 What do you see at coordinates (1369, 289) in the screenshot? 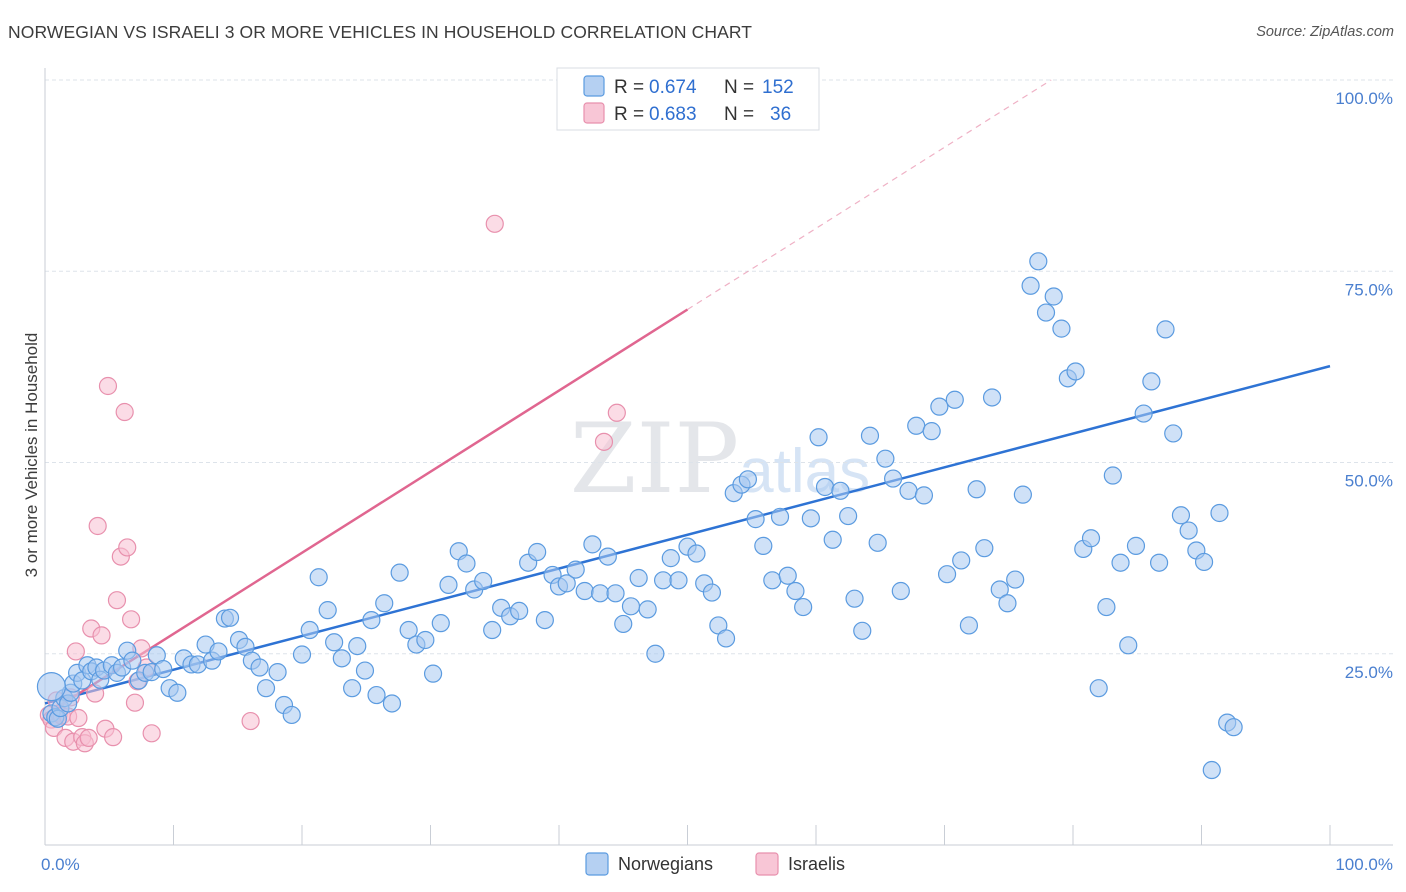
I see `y-tick-label-75: 75.0%` at bounding box center [1369, 289].